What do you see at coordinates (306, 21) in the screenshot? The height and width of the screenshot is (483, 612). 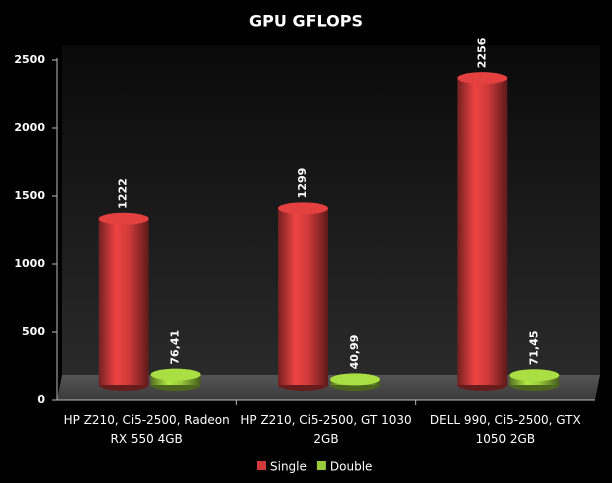 I see `chart-title: GPU GFLOPS` at bounding box center [306, 21].